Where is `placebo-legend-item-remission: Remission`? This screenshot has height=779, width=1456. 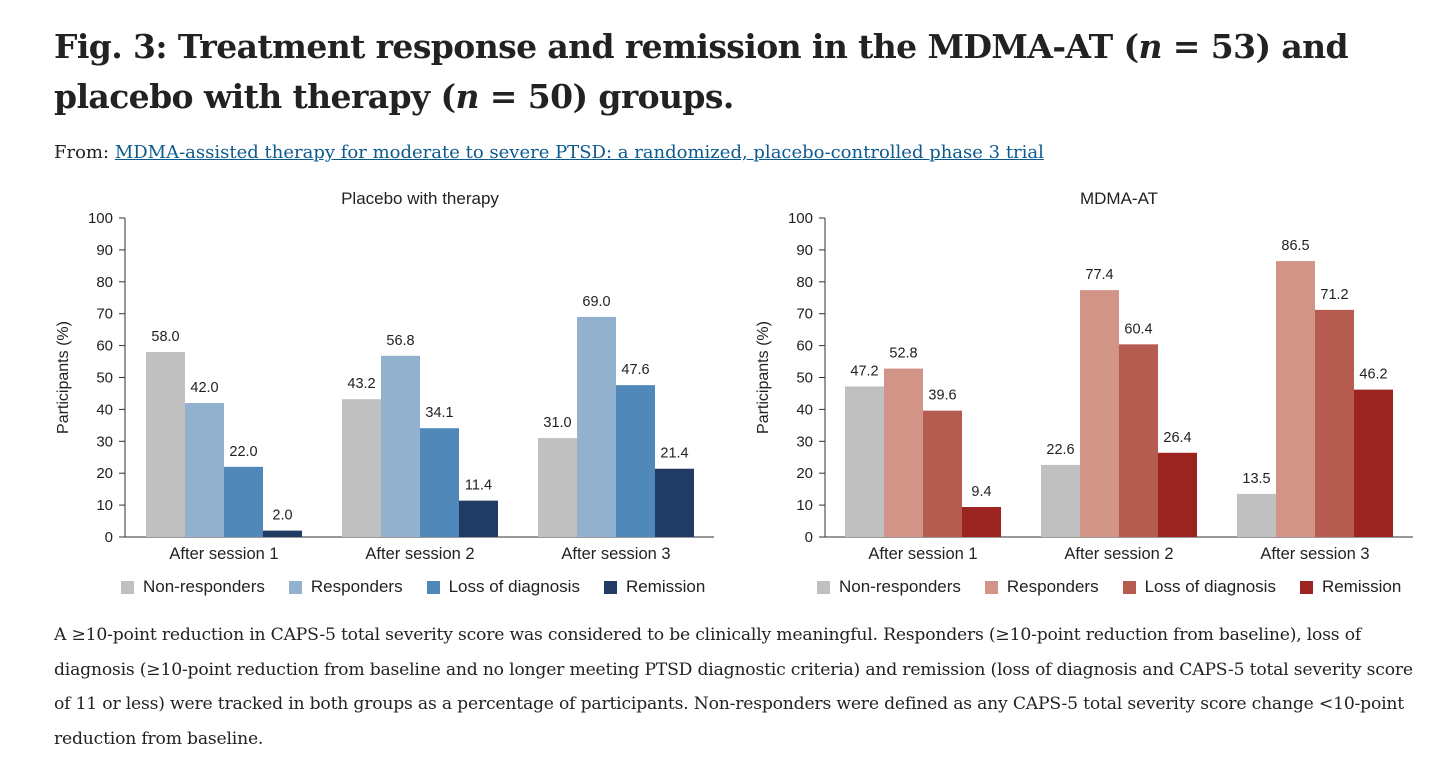
placebo-legend-item-remission: Remission is located at coordinates (654, 587).